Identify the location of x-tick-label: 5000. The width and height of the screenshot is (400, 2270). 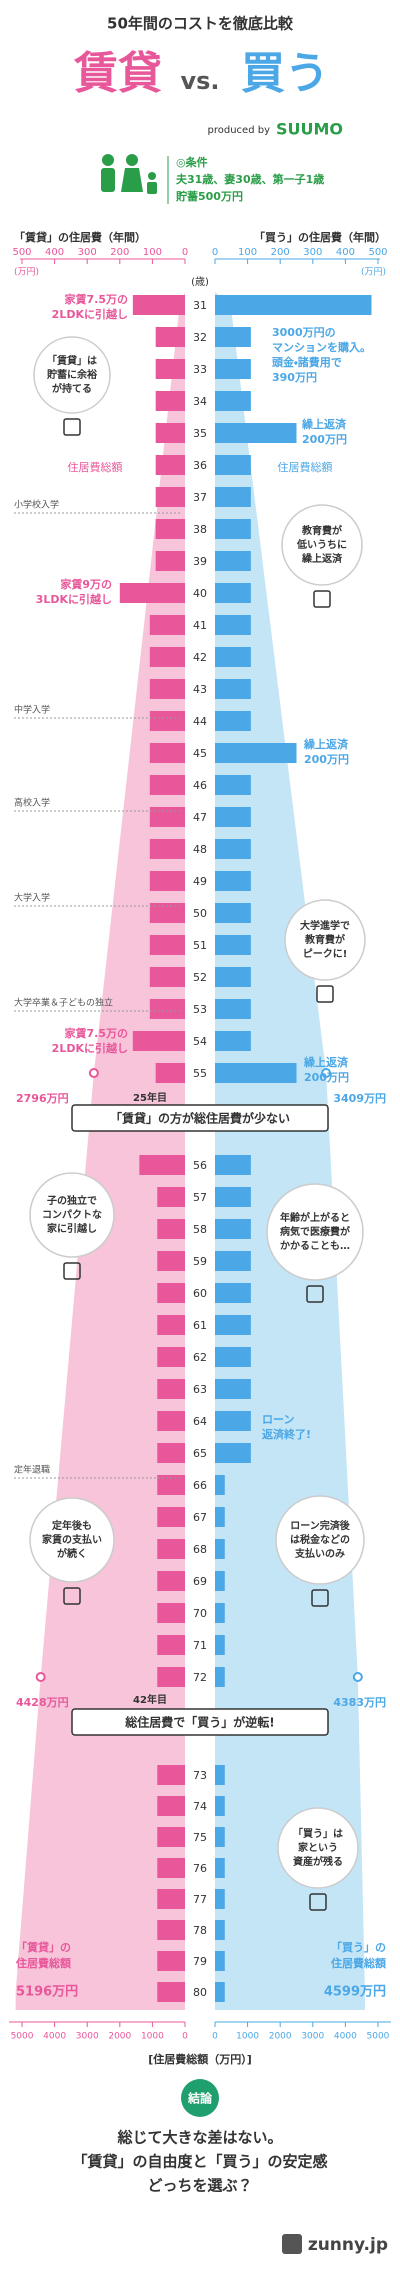
(22, 2037).